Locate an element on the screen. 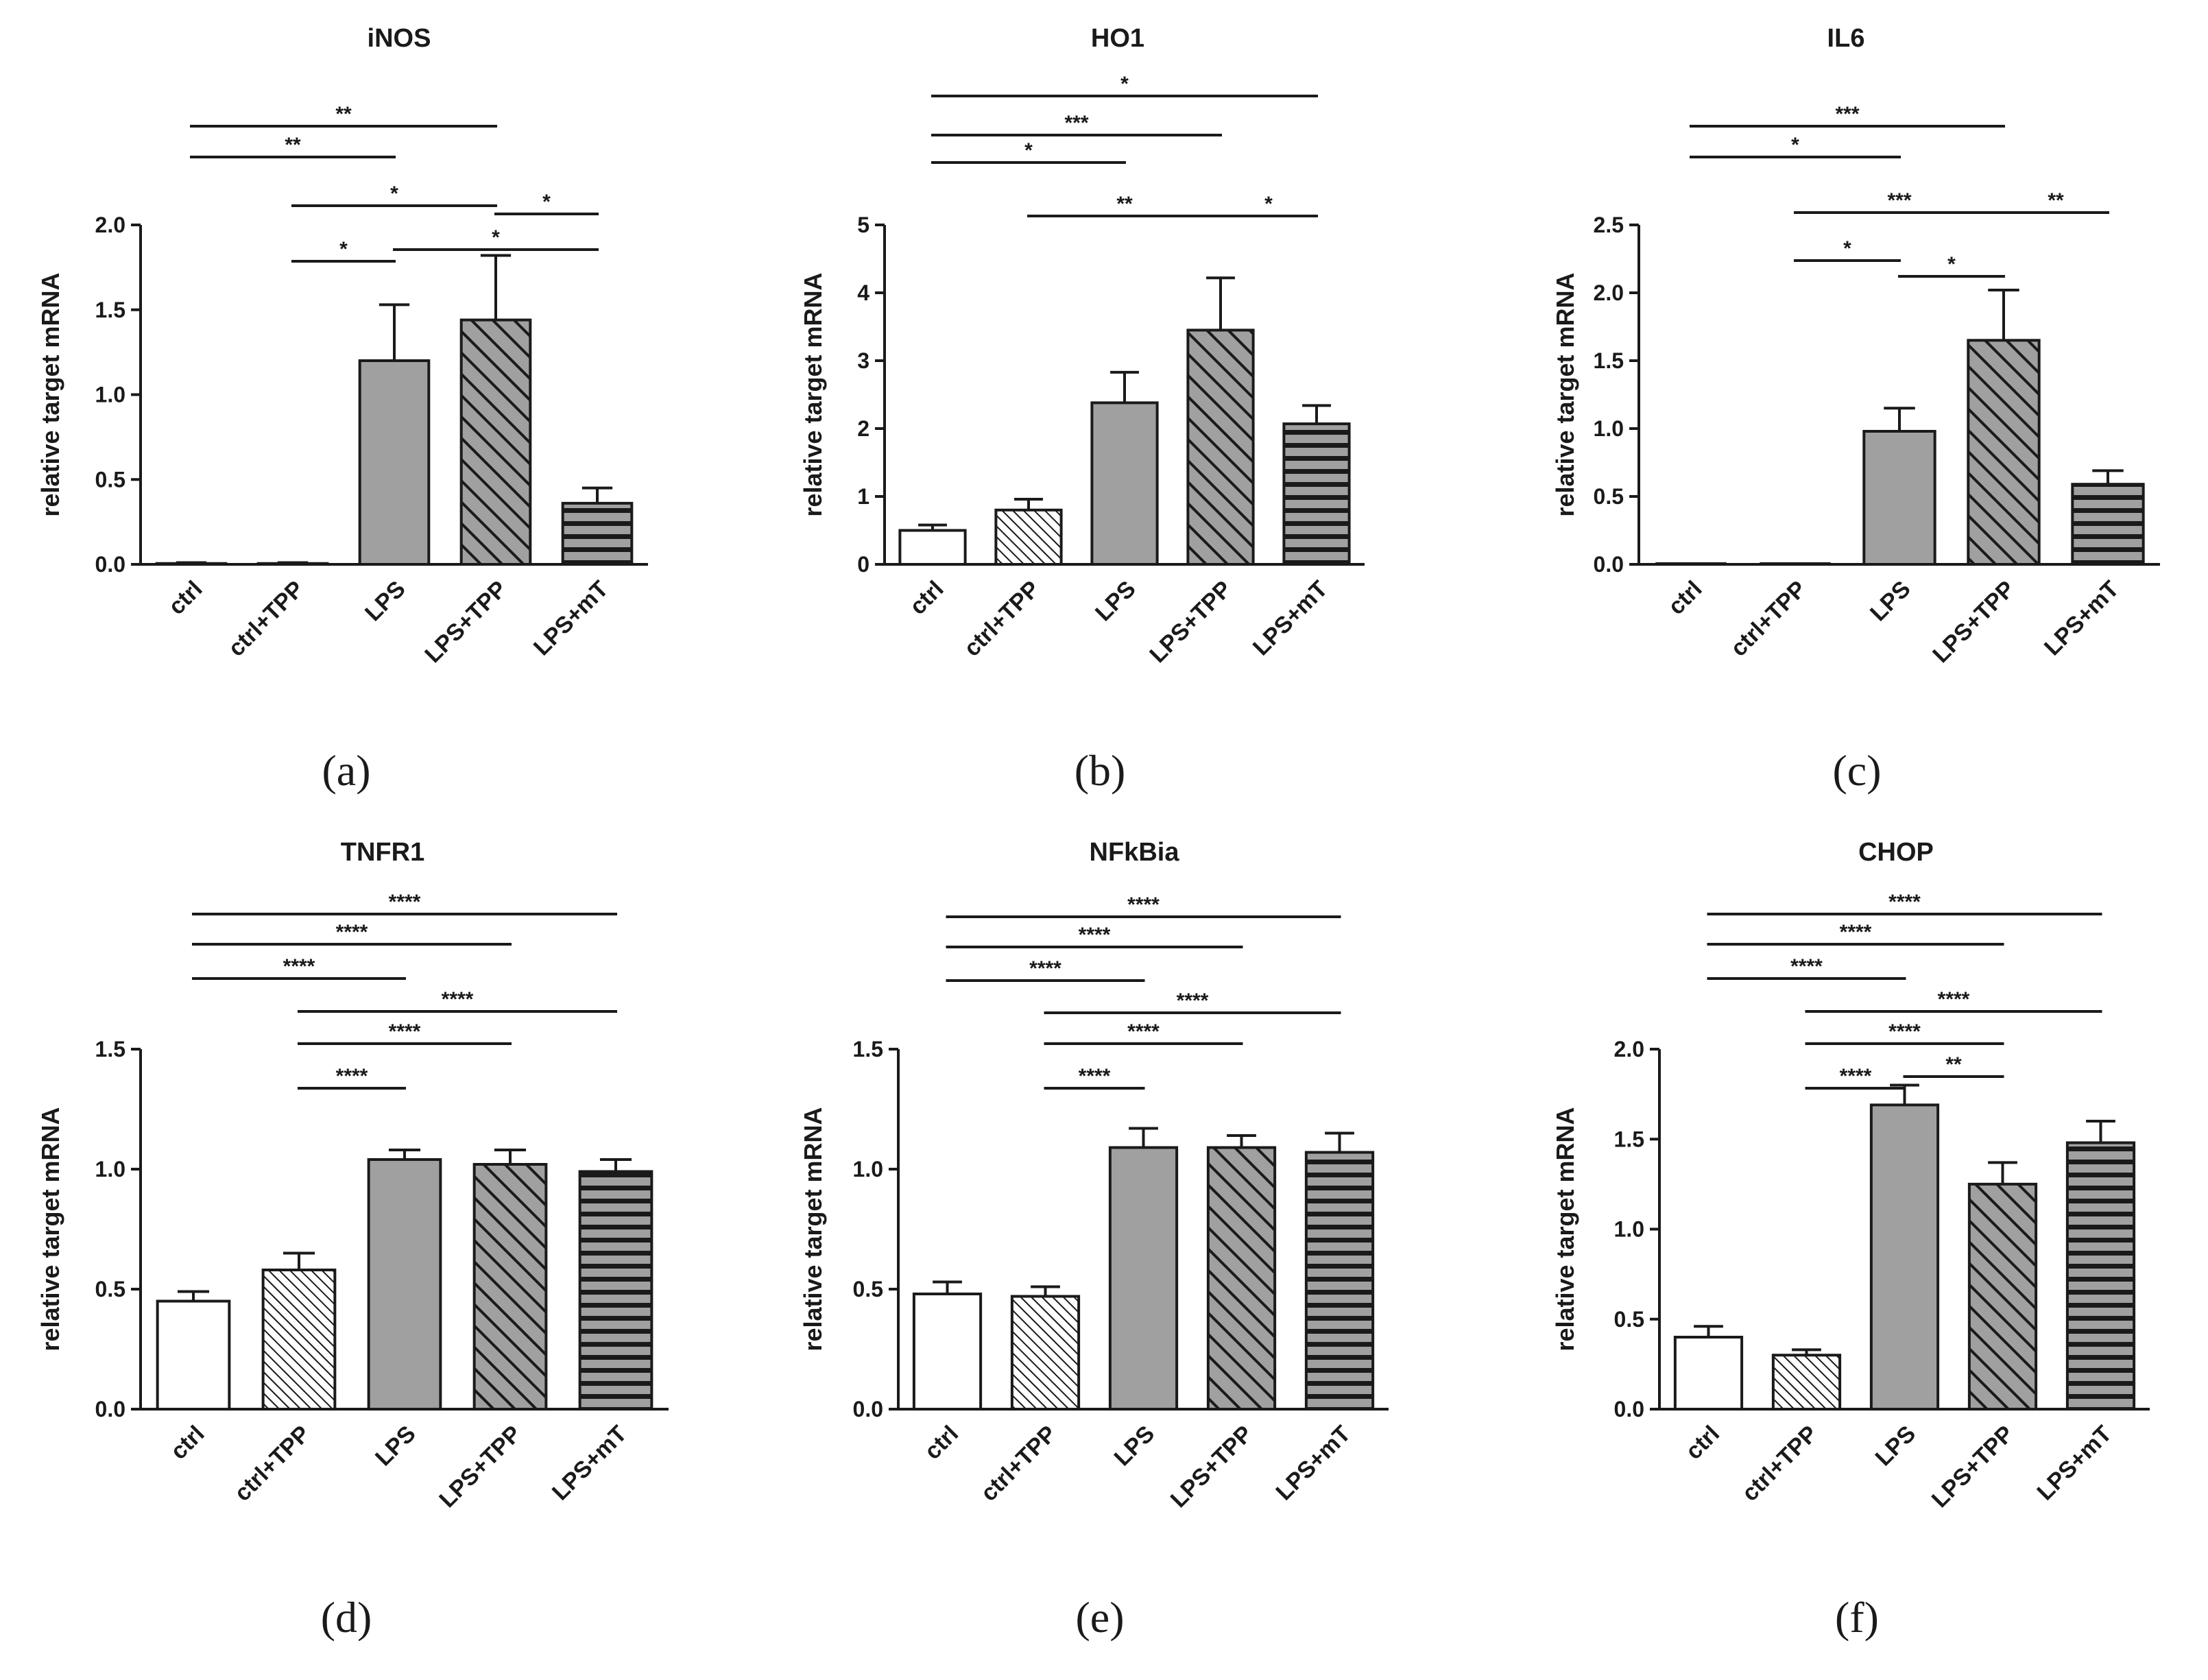  chart-title: iNOS is located at coordinates (399, 38).